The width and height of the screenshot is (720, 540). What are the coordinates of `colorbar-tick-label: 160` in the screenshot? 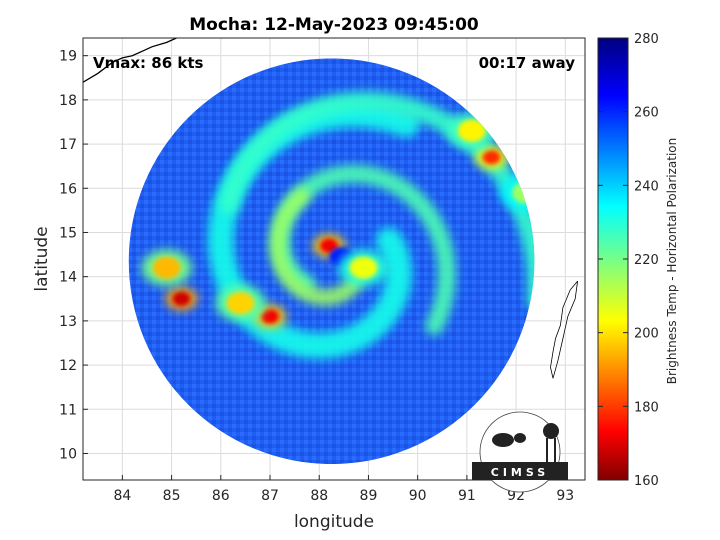 It's located at (646, 481).